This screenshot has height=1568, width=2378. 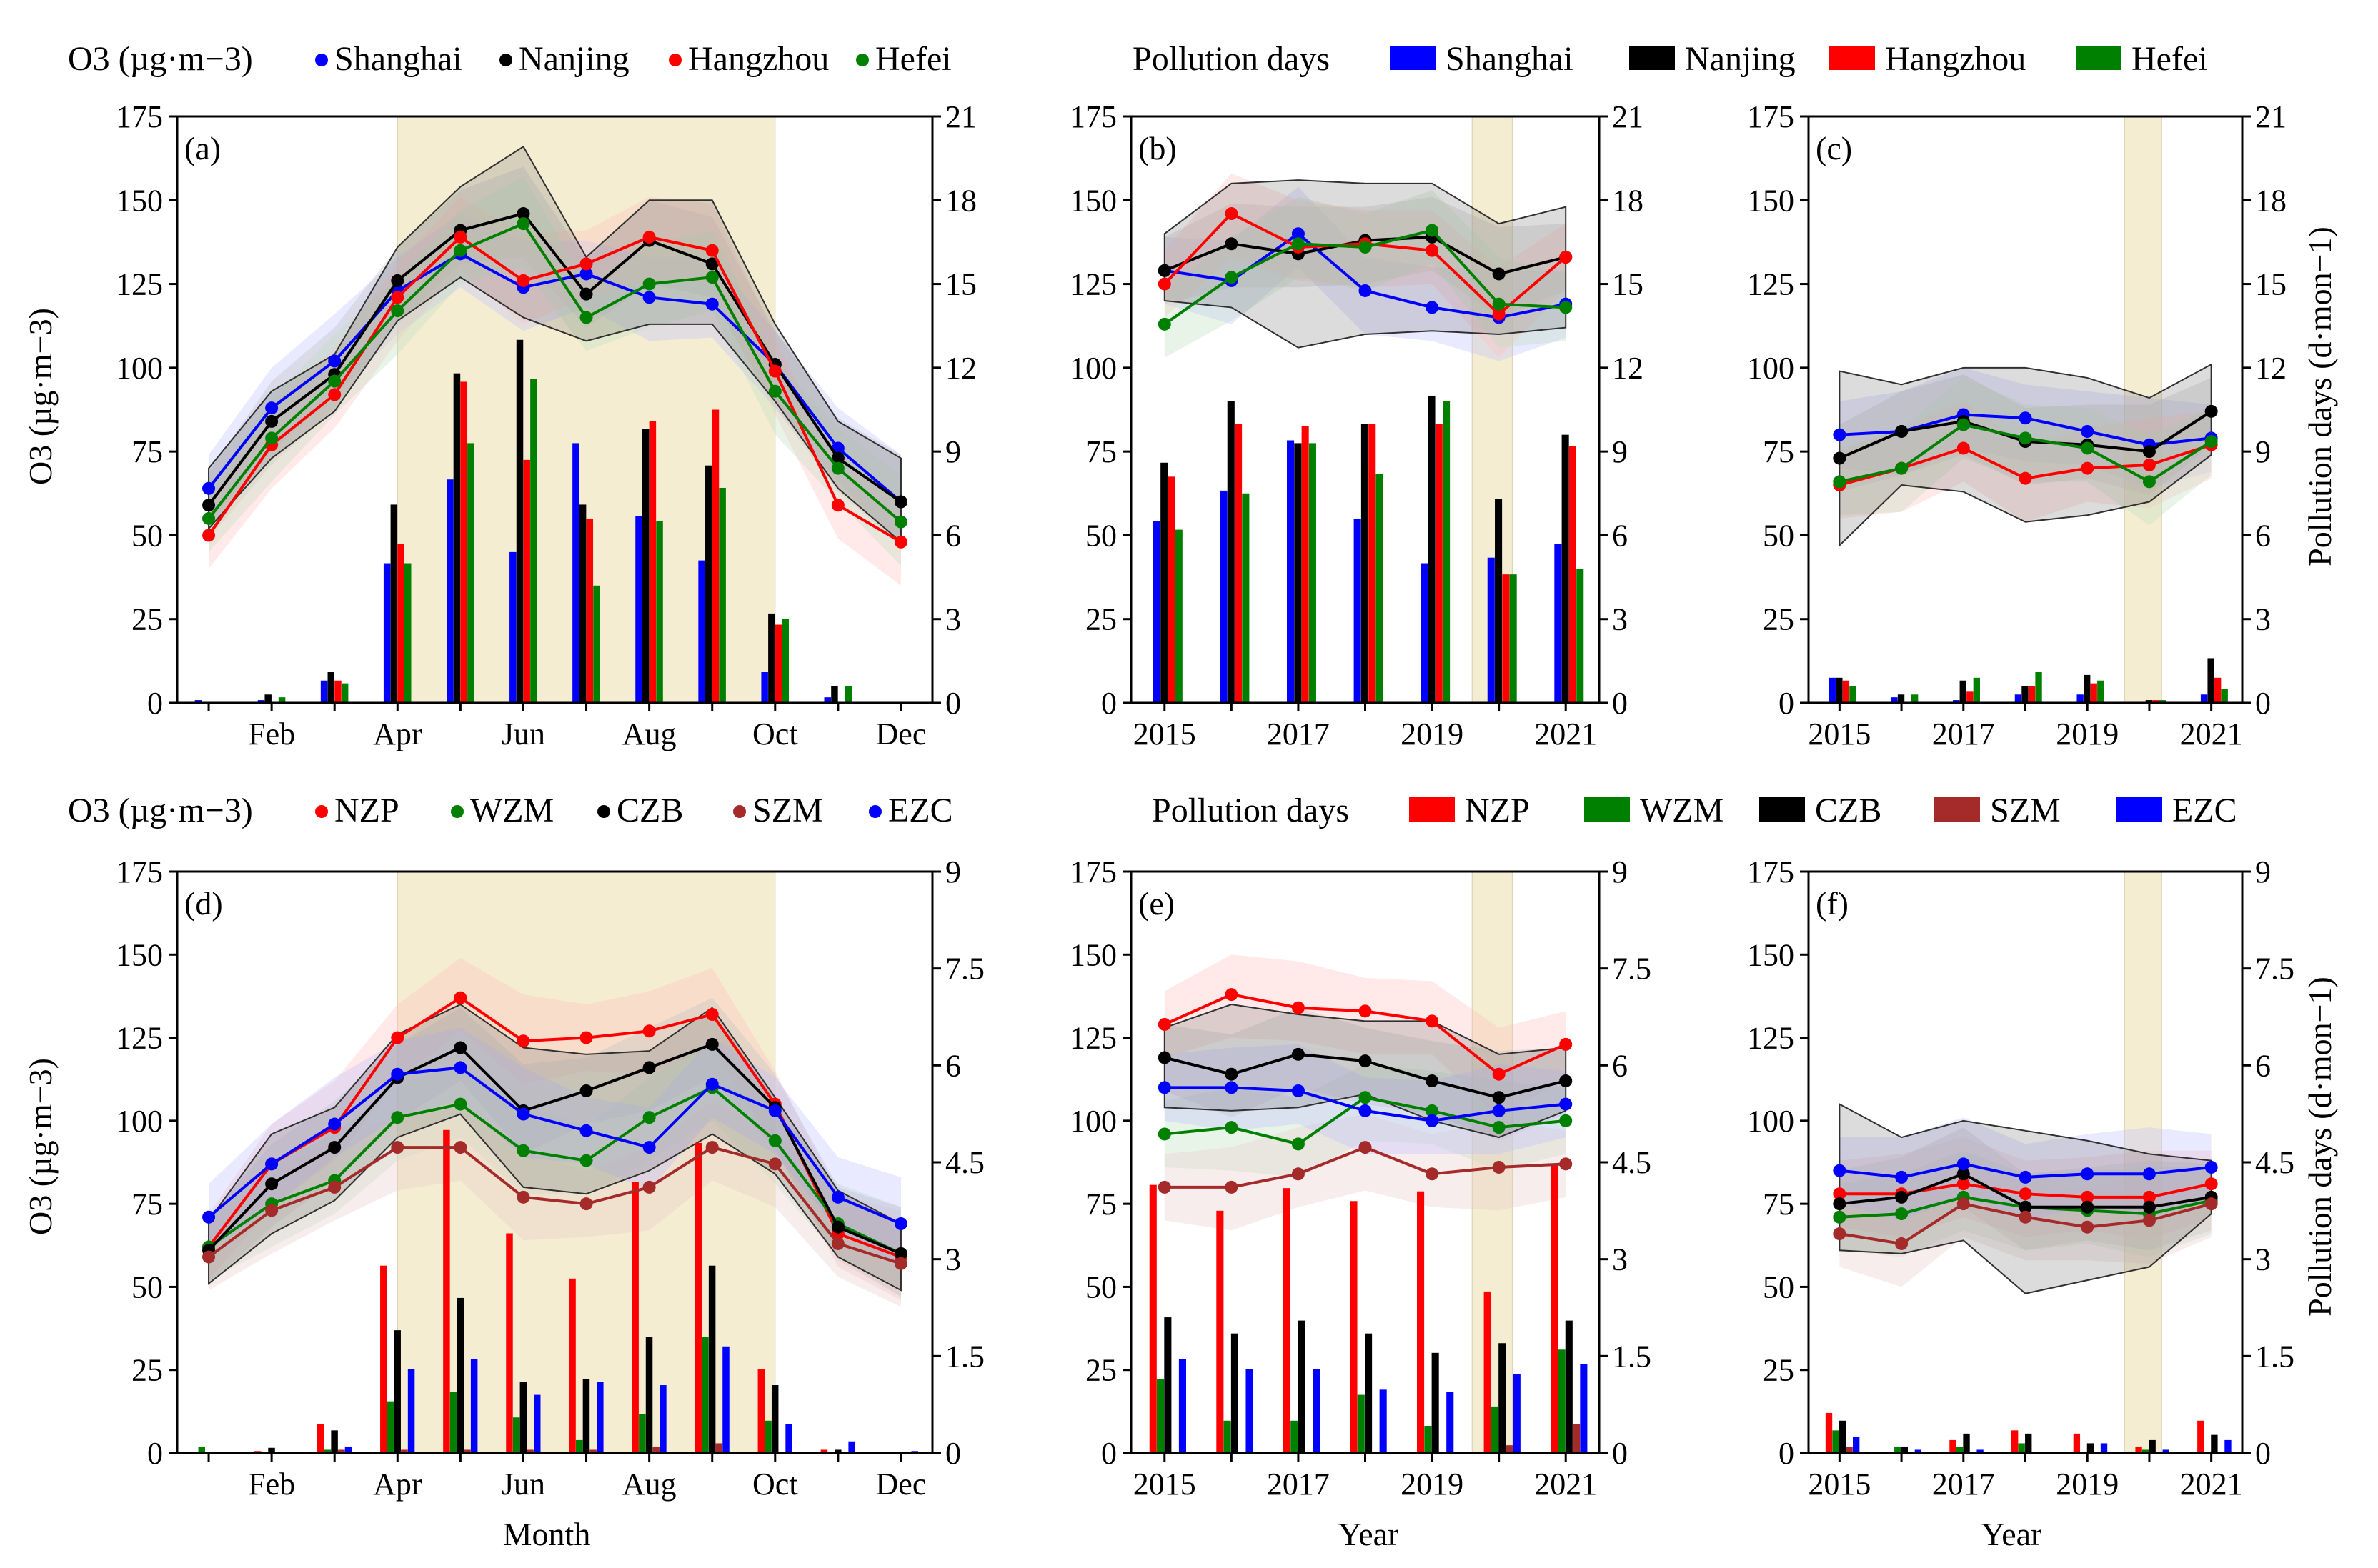 I want to click on legend-bottom_right: Pollution days NZP WZM CZB SZM EZC, so click(x=1694, y=810).